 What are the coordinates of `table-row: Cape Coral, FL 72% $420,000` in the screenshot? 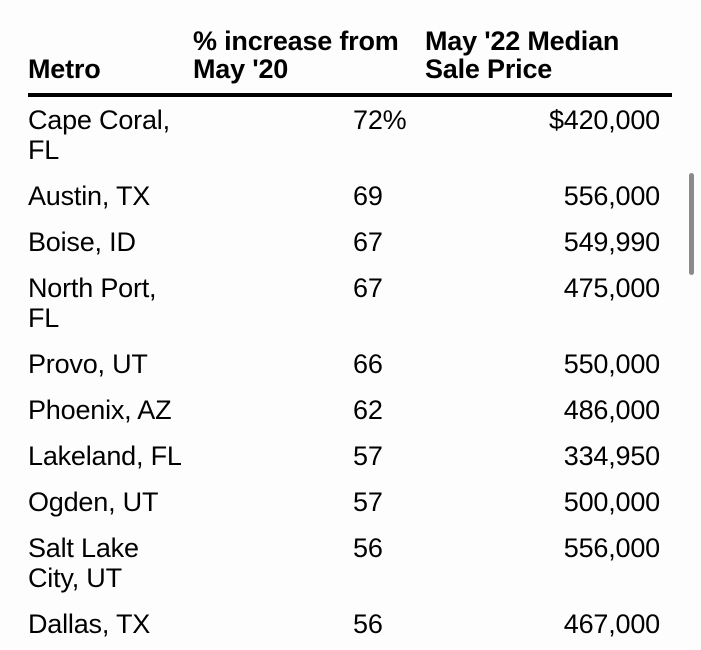 It's located at (350, 135).